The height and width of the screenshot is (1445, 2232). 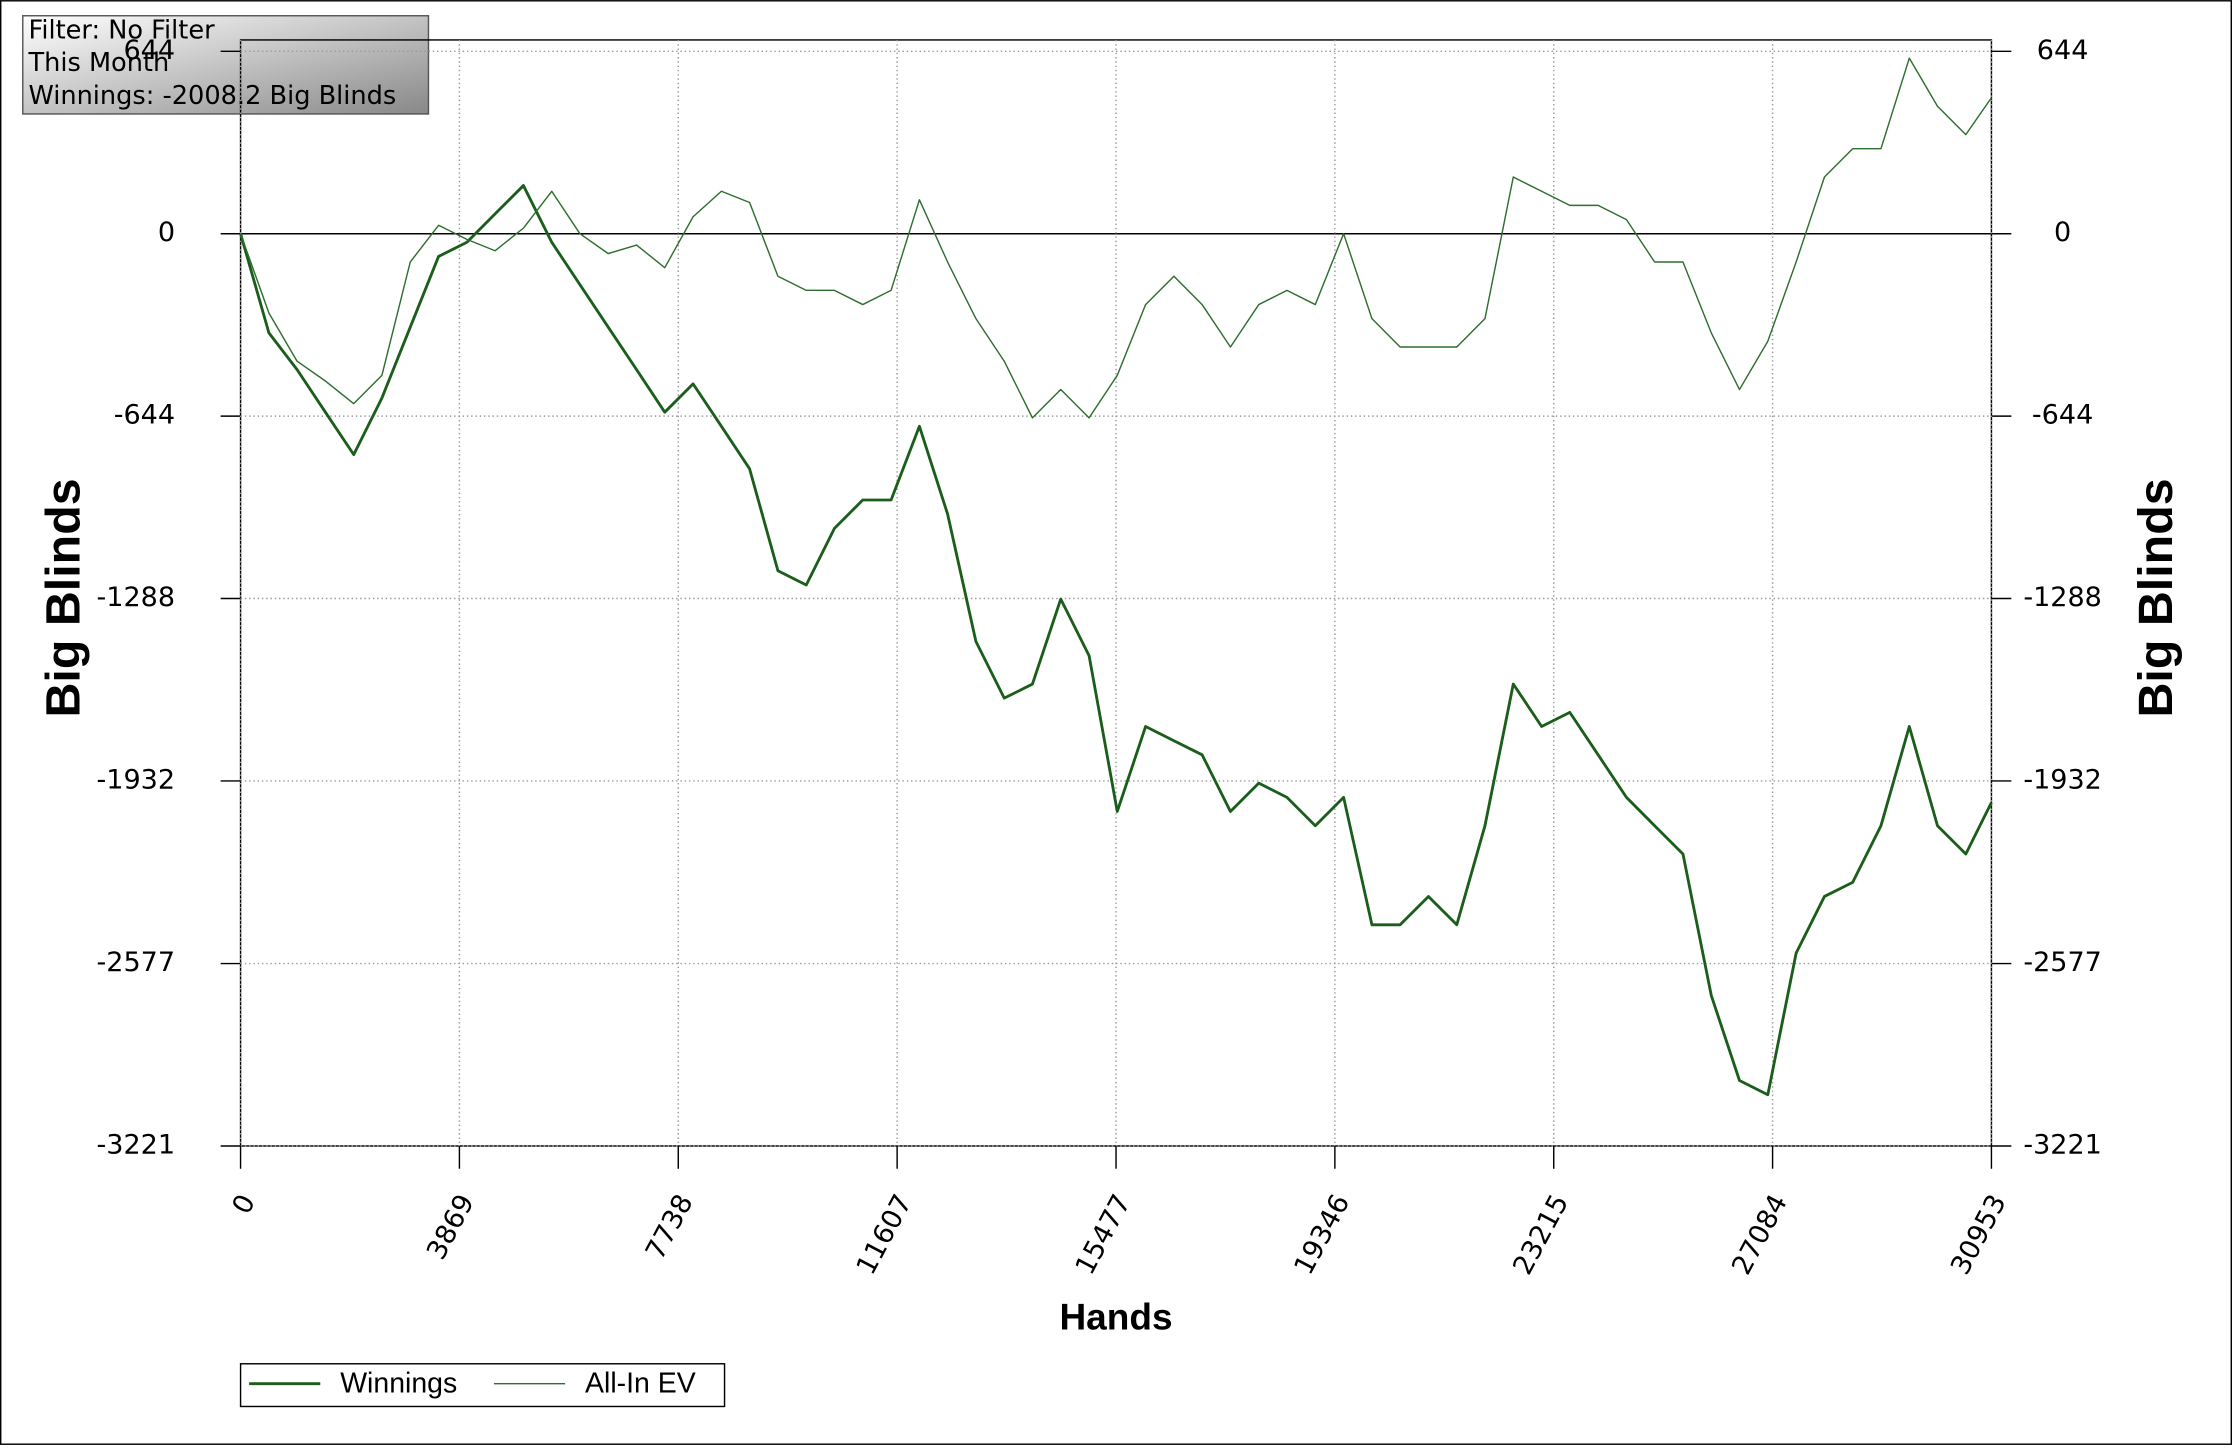 What do you see at coordinates (98, 63) in the screenshot?
I see `info-line: This Month` at bounding box center [98, 63].